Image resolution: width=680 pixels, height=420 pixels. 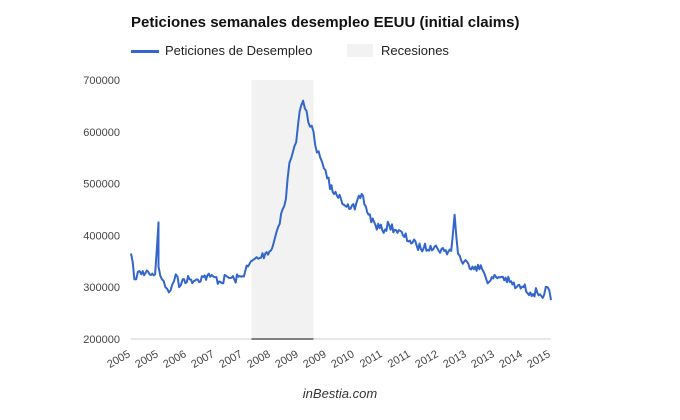 I want to click on x-tick-label: 2012, so click(x=426, y=359).